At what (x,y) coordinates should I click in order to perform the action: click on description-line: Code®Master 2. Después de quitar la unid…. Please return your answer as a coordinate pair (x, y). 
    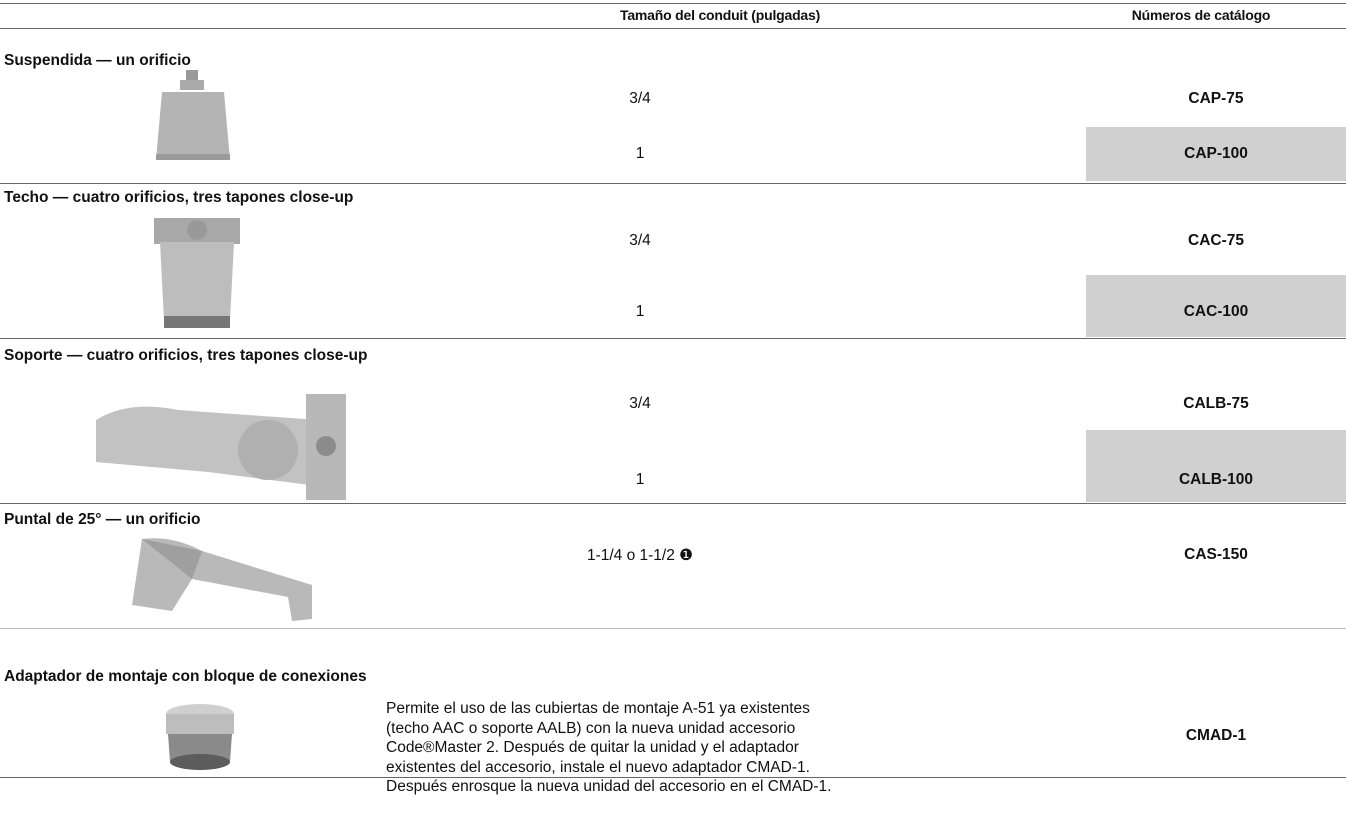
    Looking at the image, I should click on (592, 747).